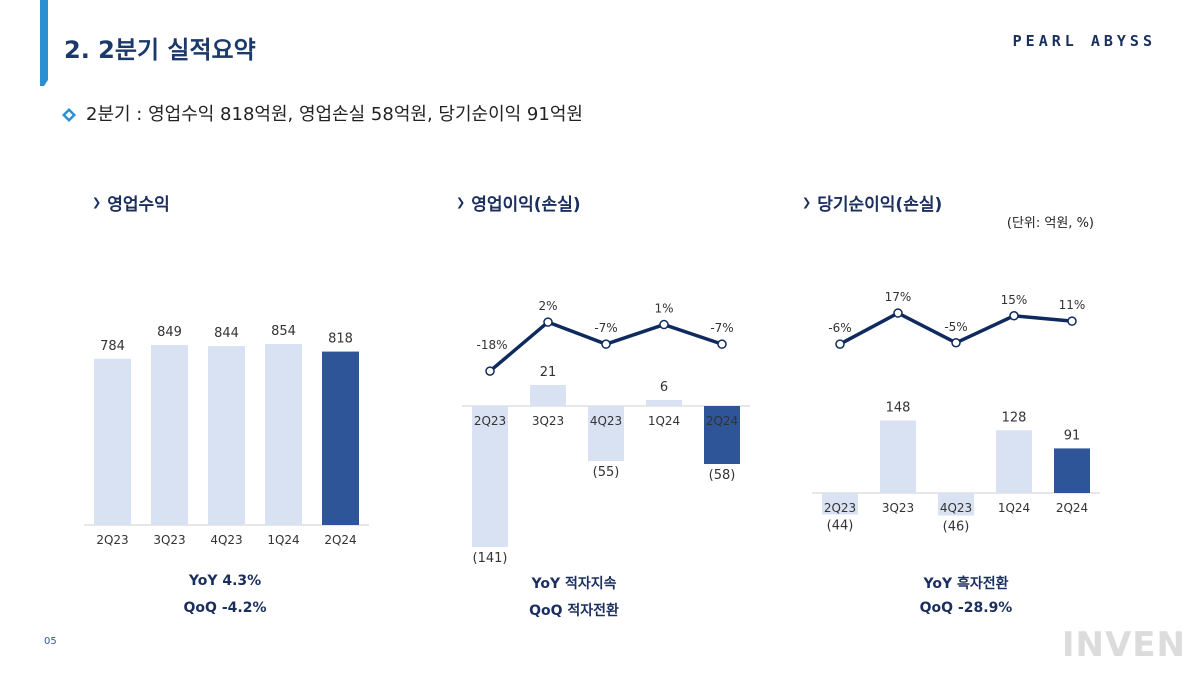 The image size is (1200, 675). Describe the element at coordinates (283, 331) in the screenshot. I see `data-label: 854` at that location.